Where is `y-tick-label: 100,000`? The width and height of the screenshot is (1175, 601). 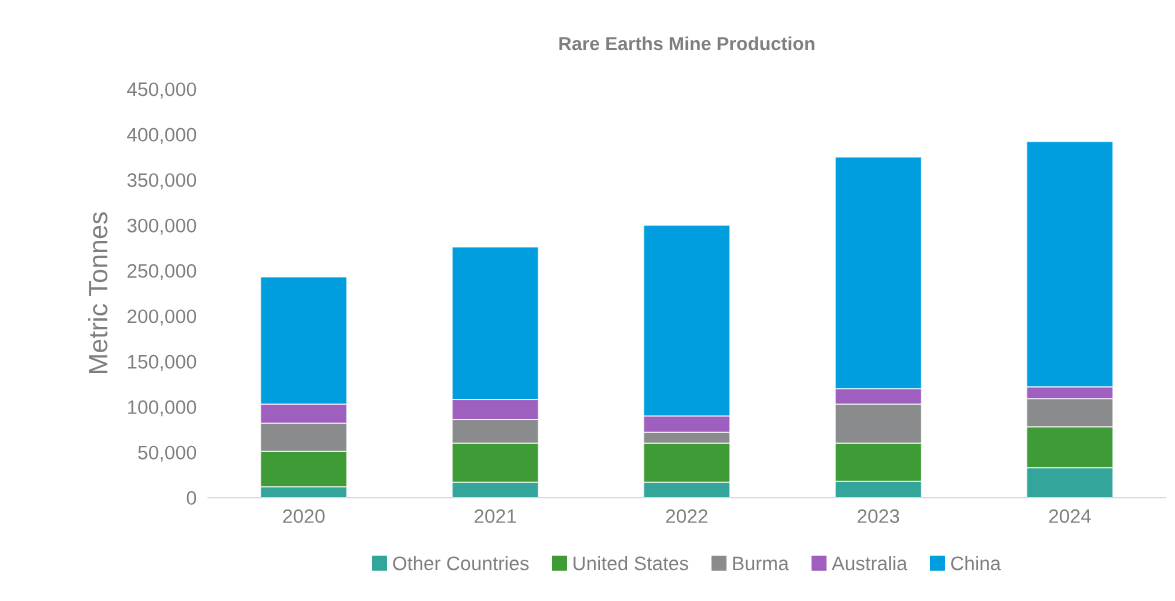 y-tick-label: 100,000 is located at coordinates (162, 408).